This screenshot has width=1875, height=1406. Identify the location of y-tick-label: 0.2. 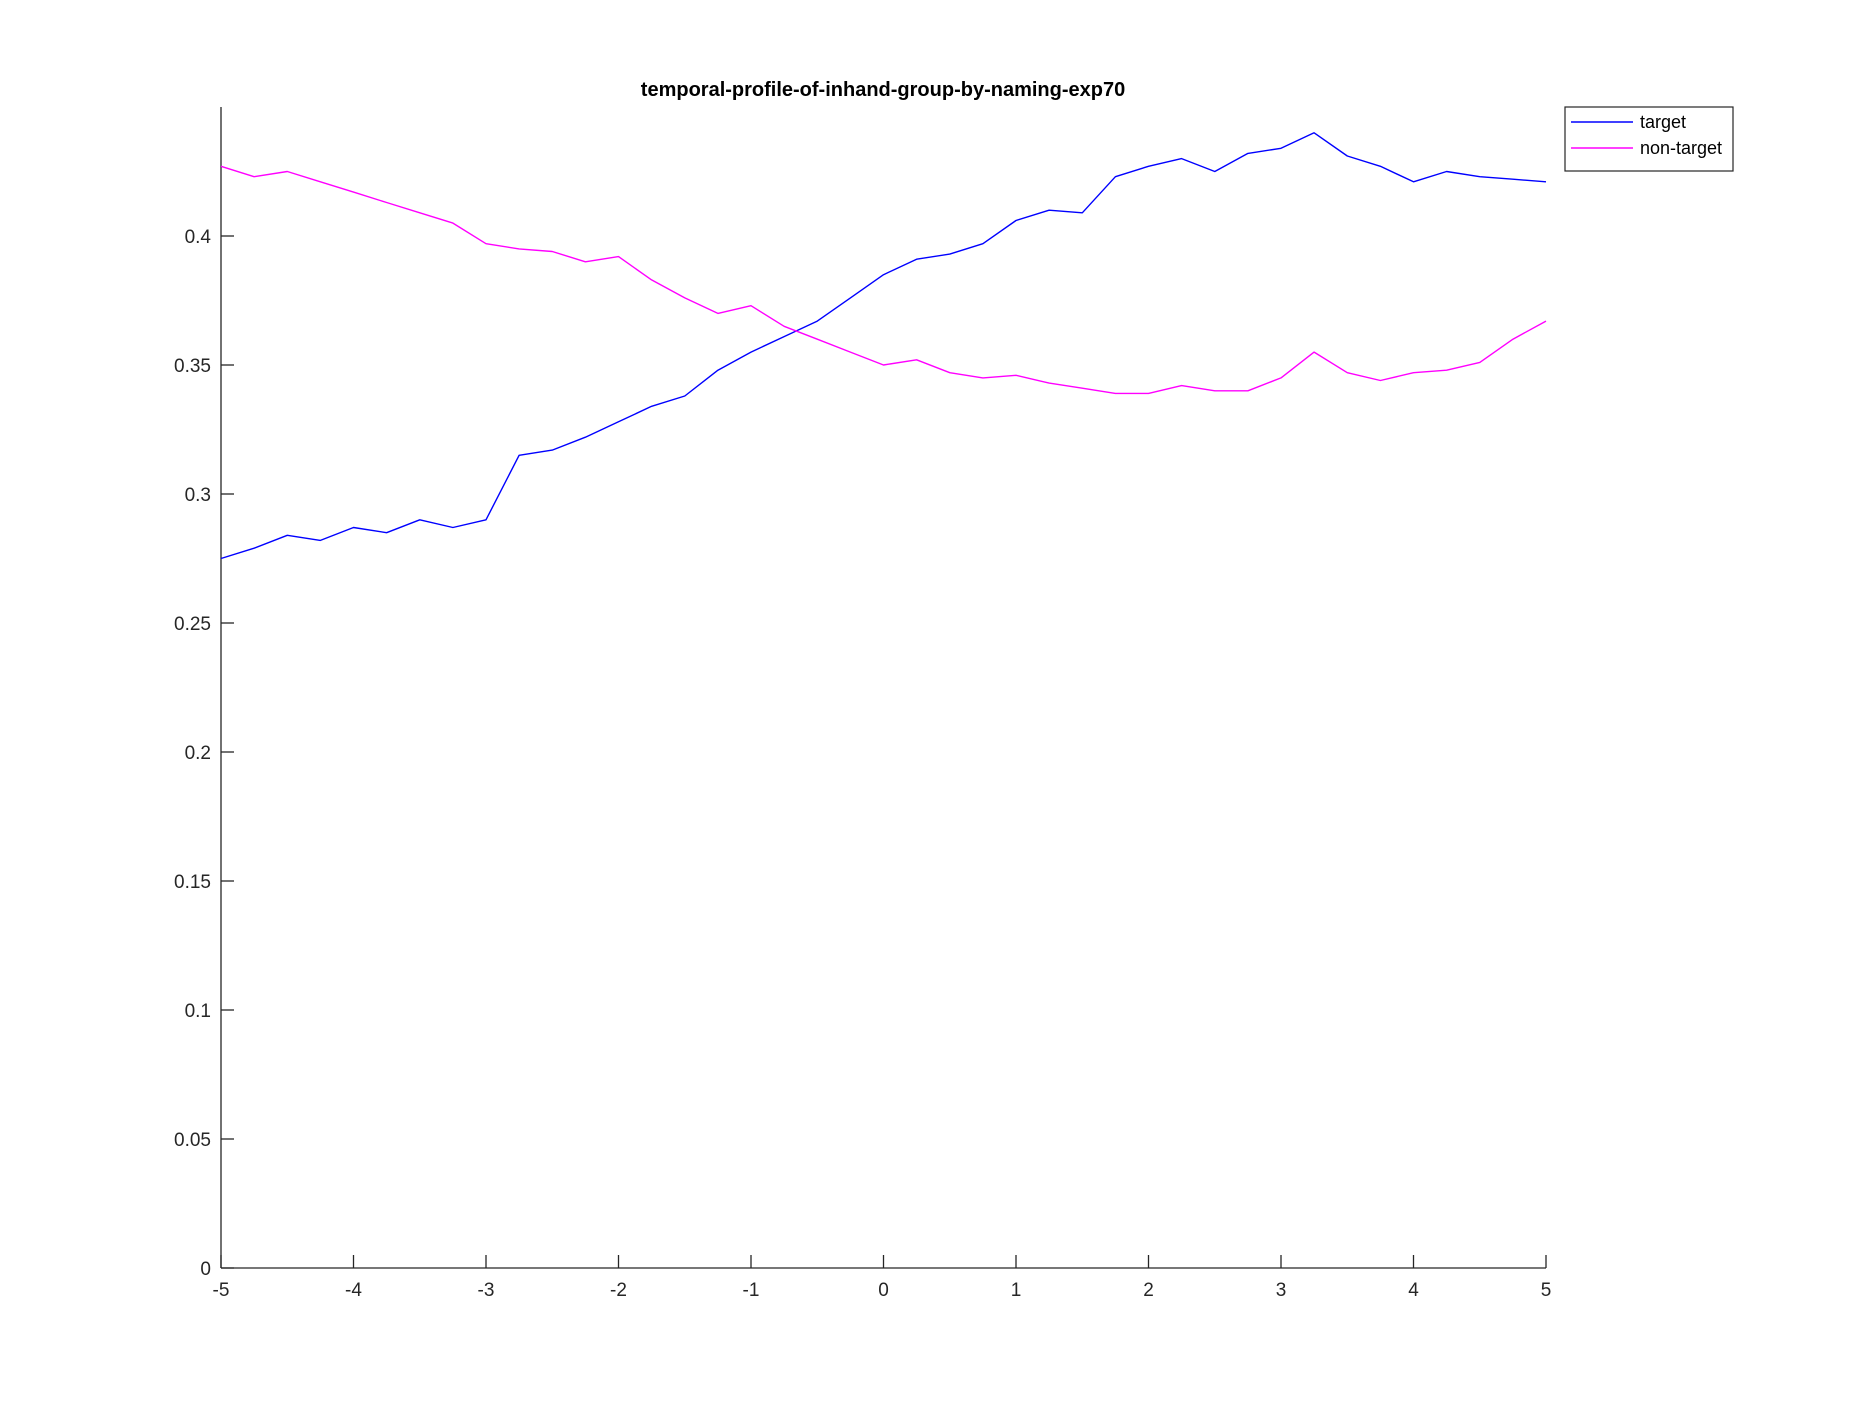
(198, 753).